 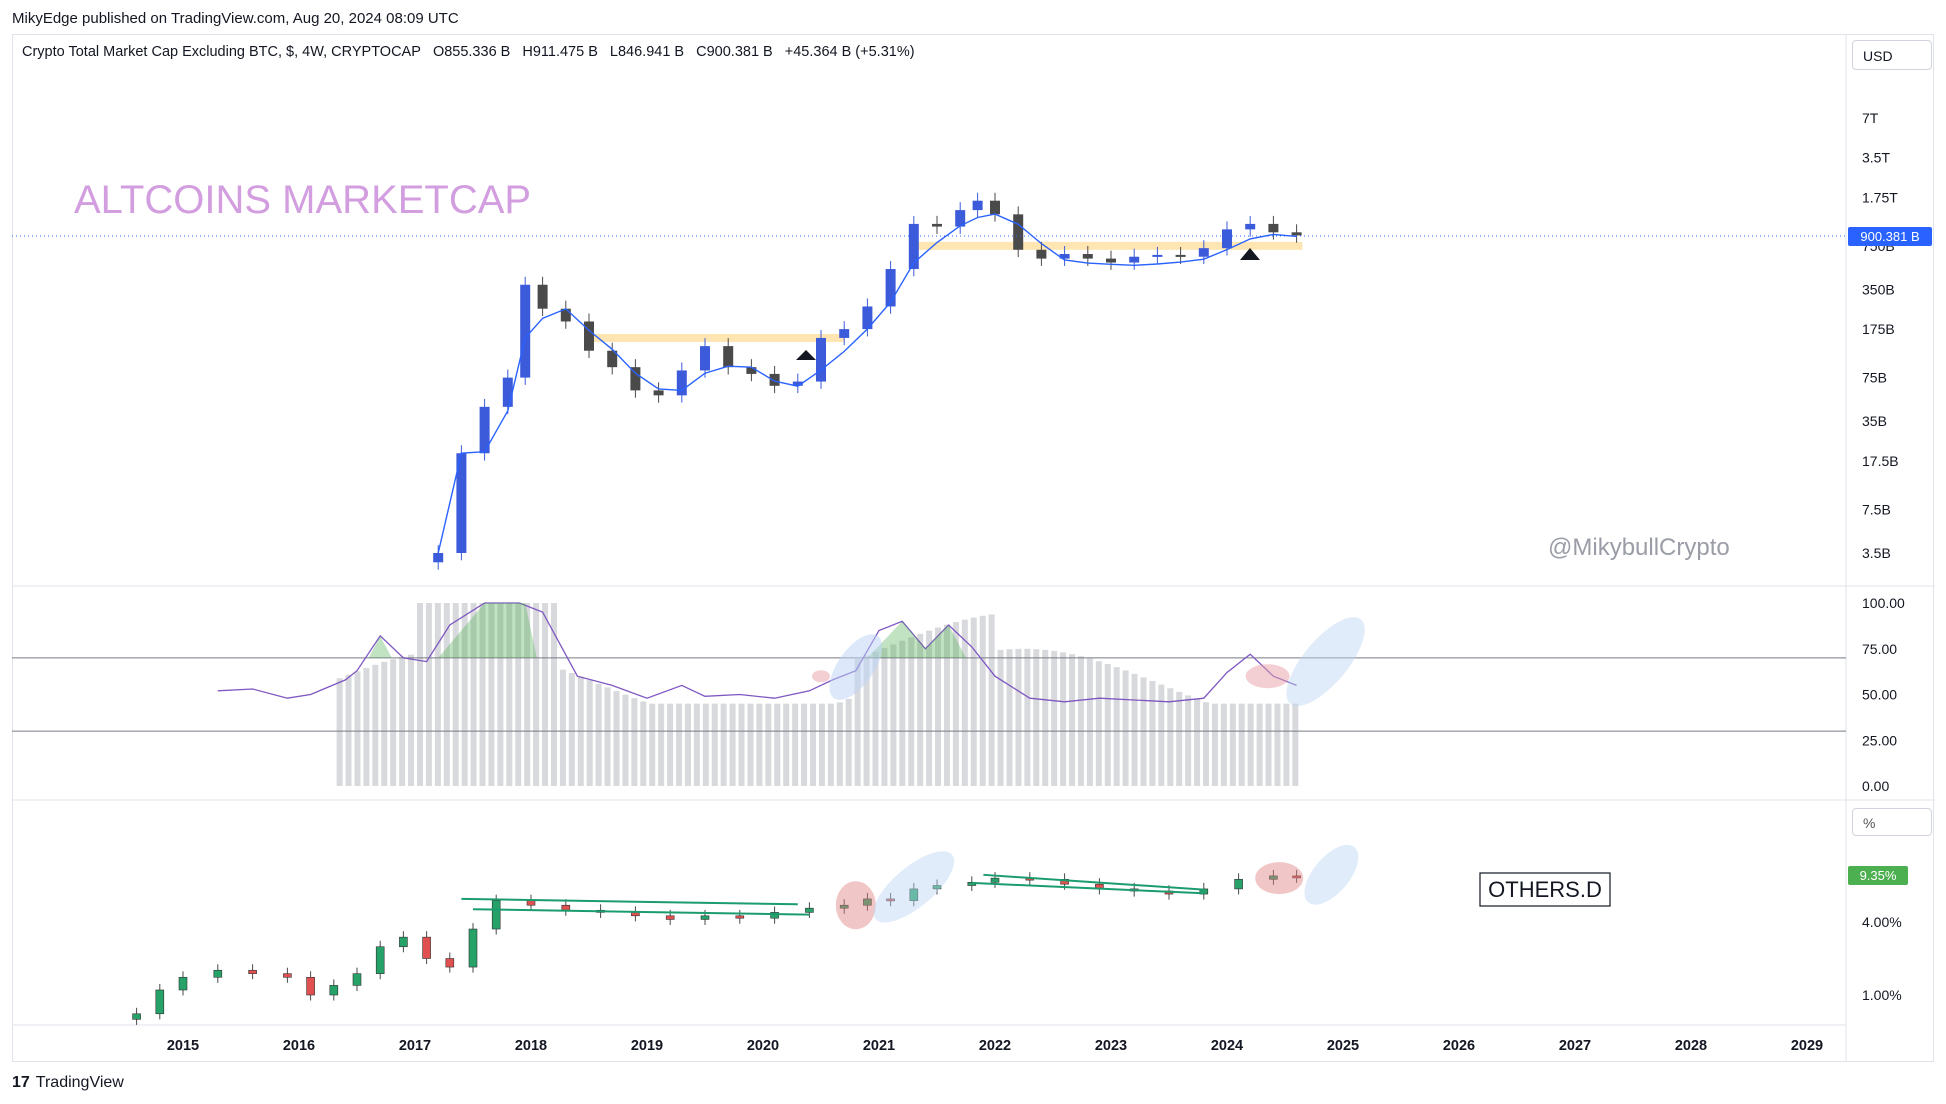 I want to click on price-tick-label: 7.5B, so click(x=1876, y=509).